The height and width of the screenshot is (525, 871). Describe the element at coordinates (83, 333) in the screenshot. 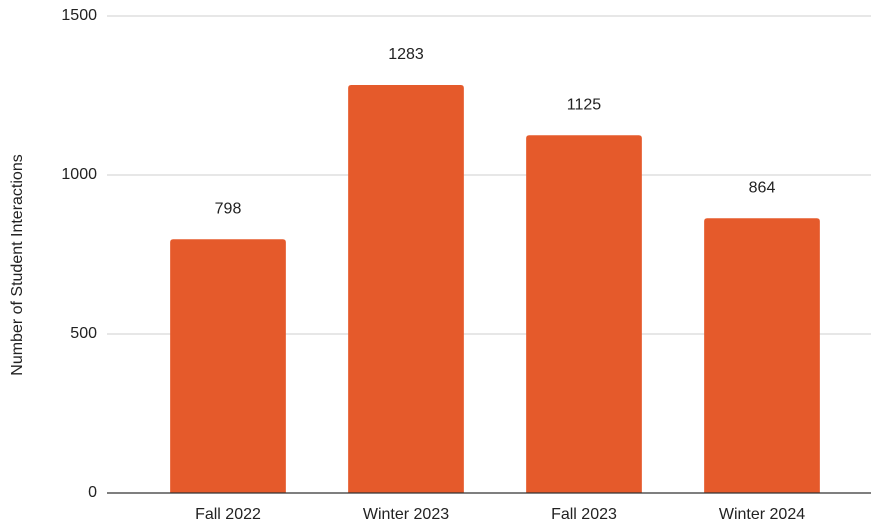

I see `y-tick-label: 500` at that location.